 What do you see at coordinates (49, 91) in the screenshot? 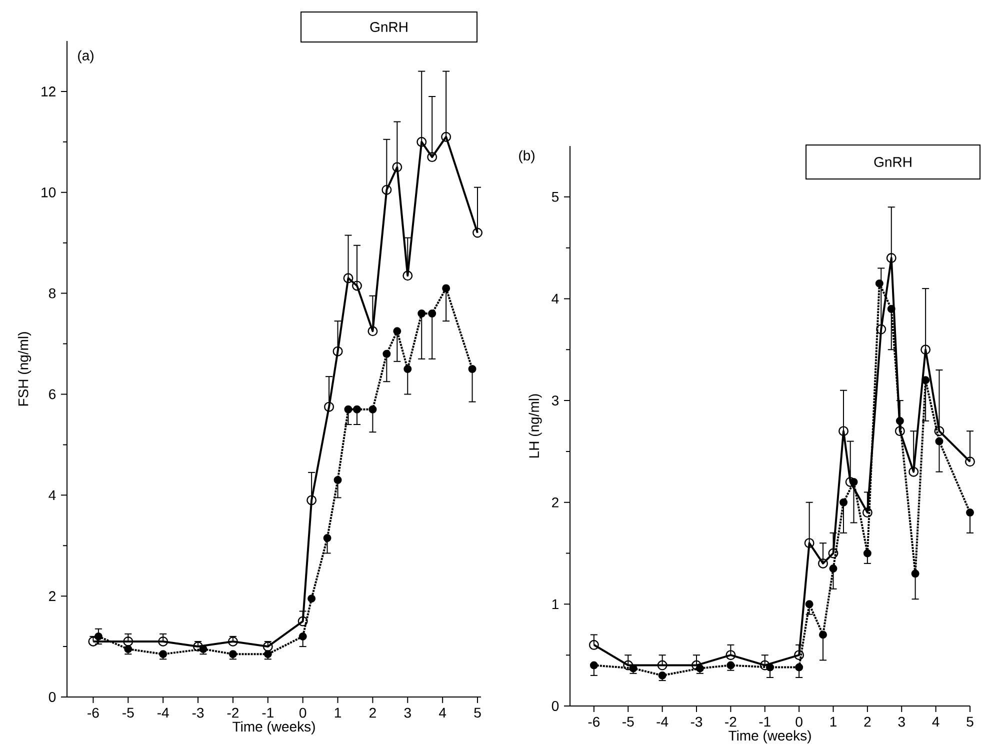
I see `y-tick-label: 12` at bounding box center [49, 91].